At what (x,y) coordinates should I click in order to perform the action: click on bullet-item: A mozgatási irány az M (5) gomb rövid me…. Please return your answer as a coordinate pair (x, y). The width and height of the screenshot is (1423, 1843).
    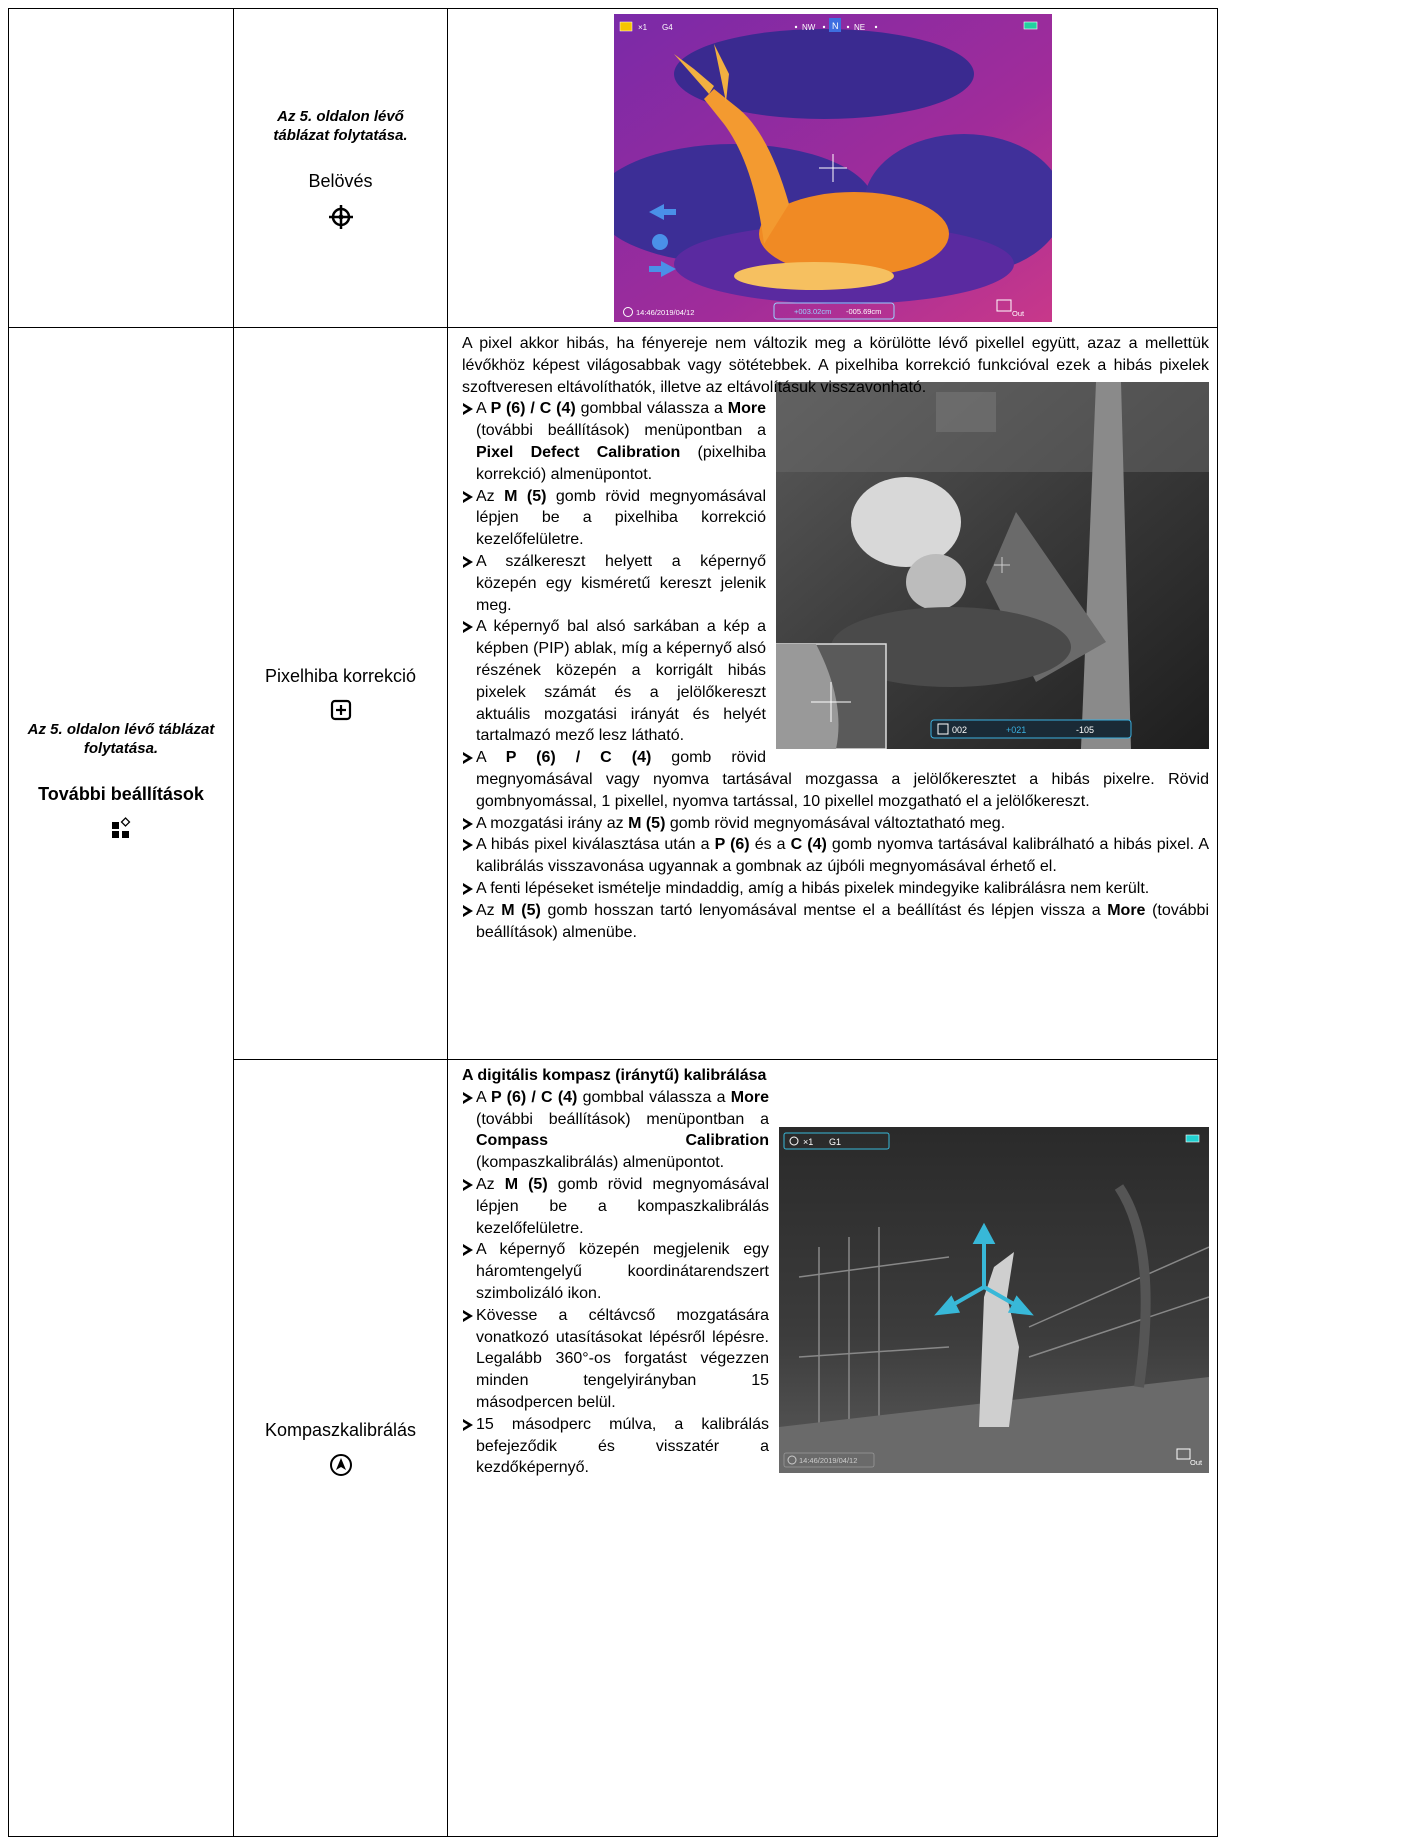
    Looking at the image, I should click on (835, 824).